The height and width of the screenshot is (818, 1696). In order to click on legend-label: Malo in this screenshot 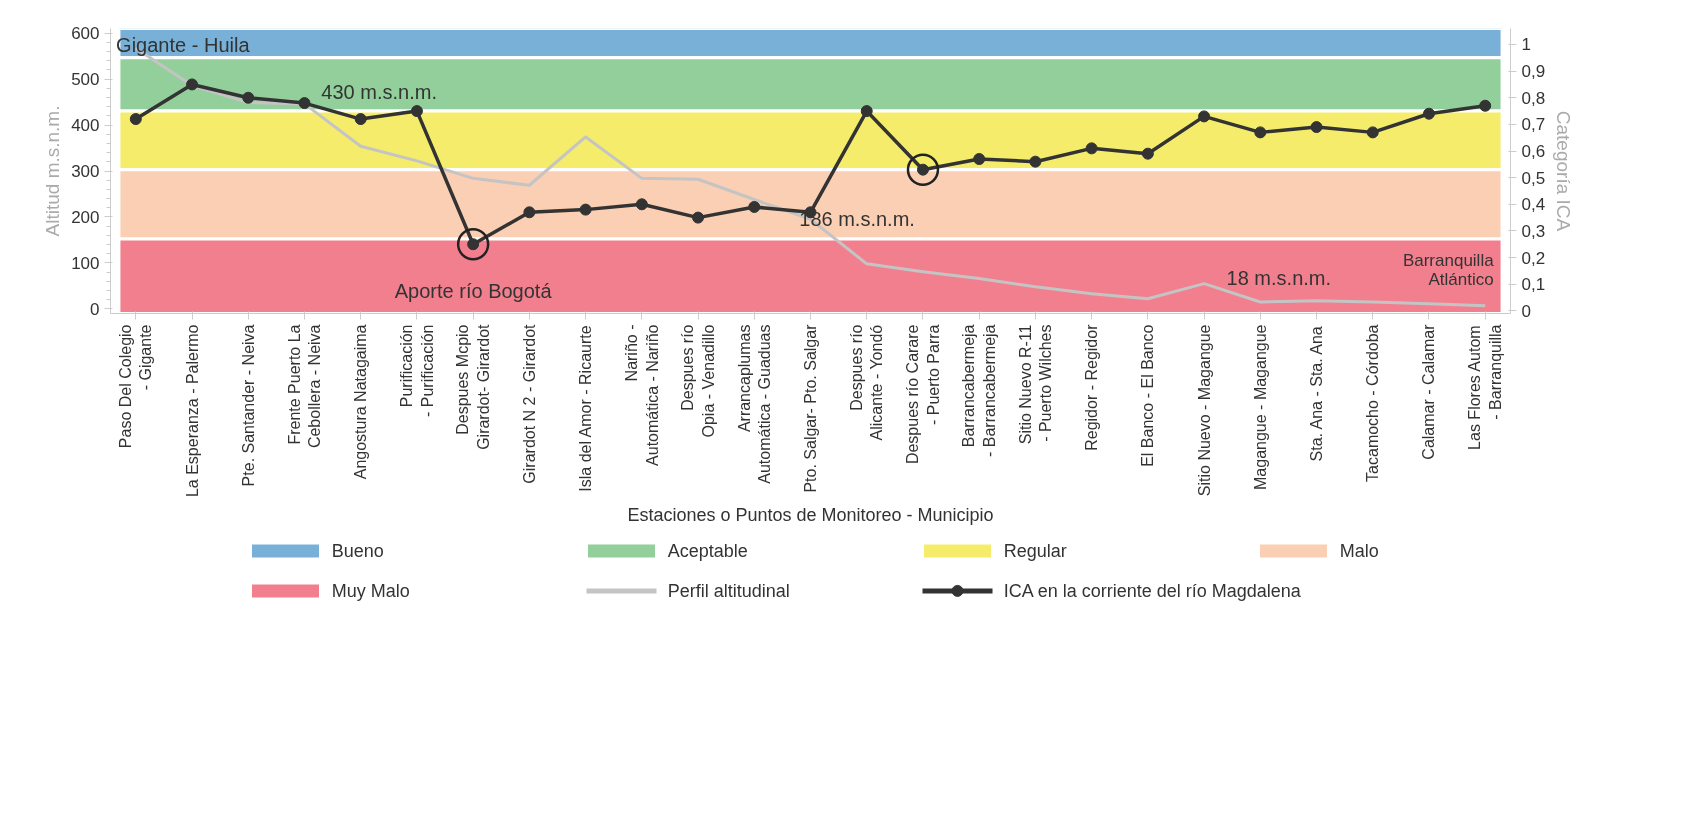, I will do `click(1359, 550)`.